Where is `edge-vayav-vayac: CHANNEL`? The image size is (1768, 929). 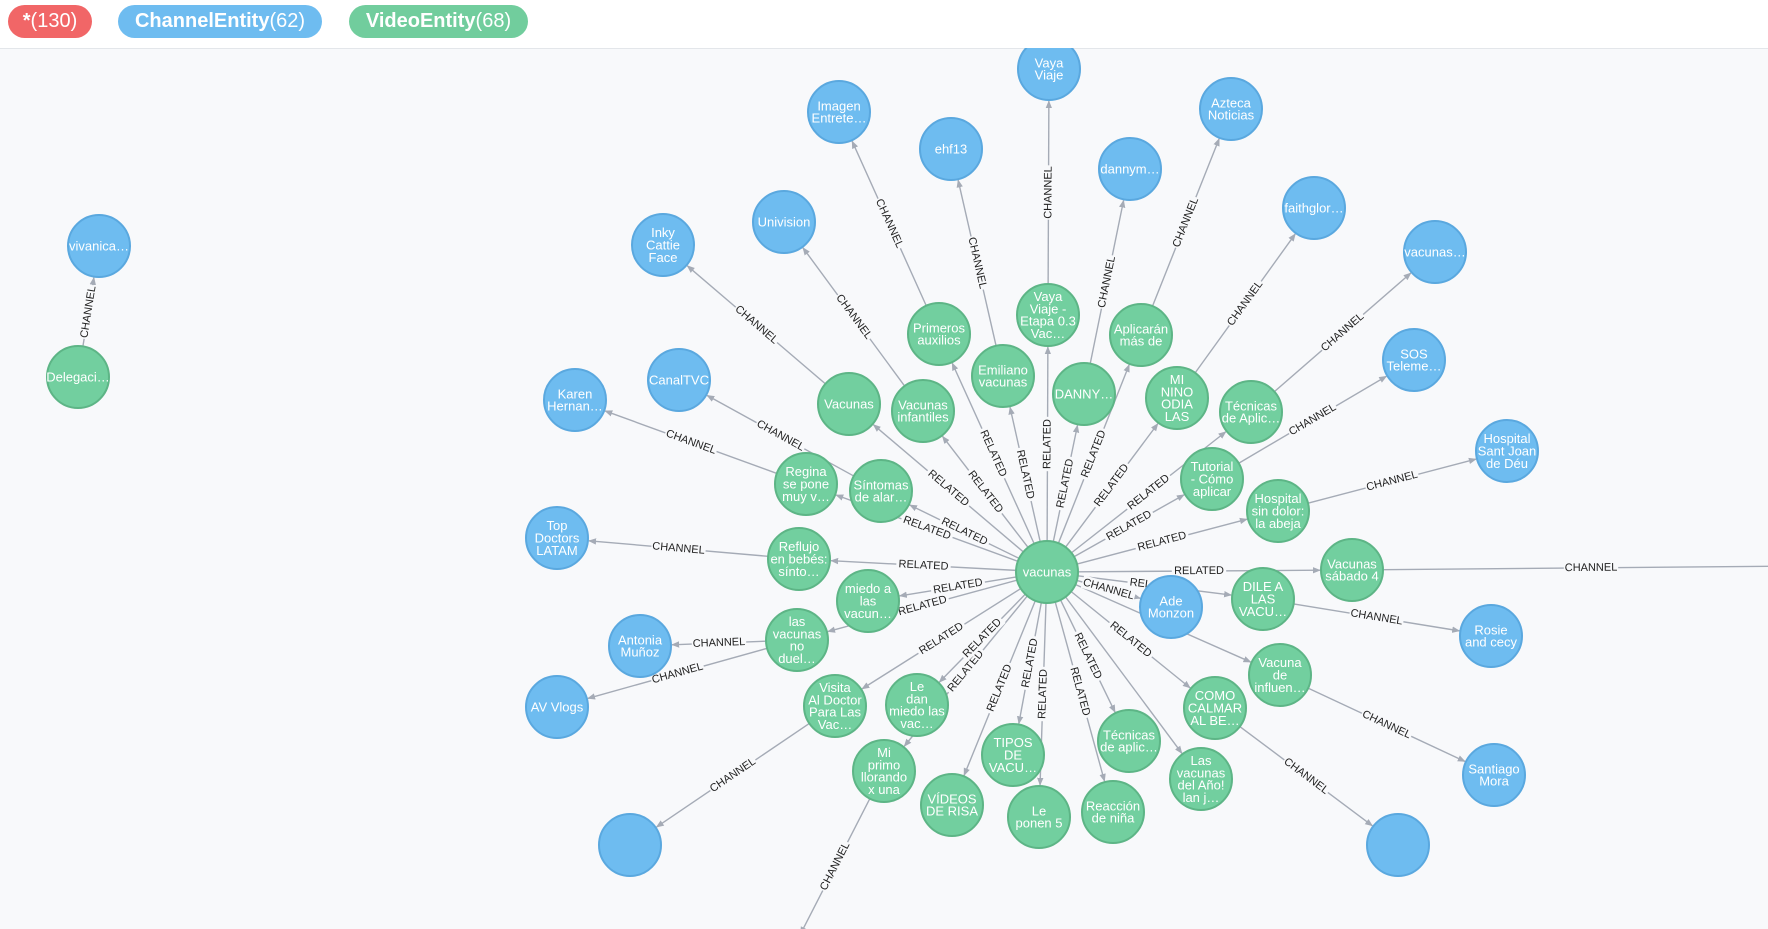 edge-vayav-vayac: CHANNEL is located at coordinates (1048, 192).